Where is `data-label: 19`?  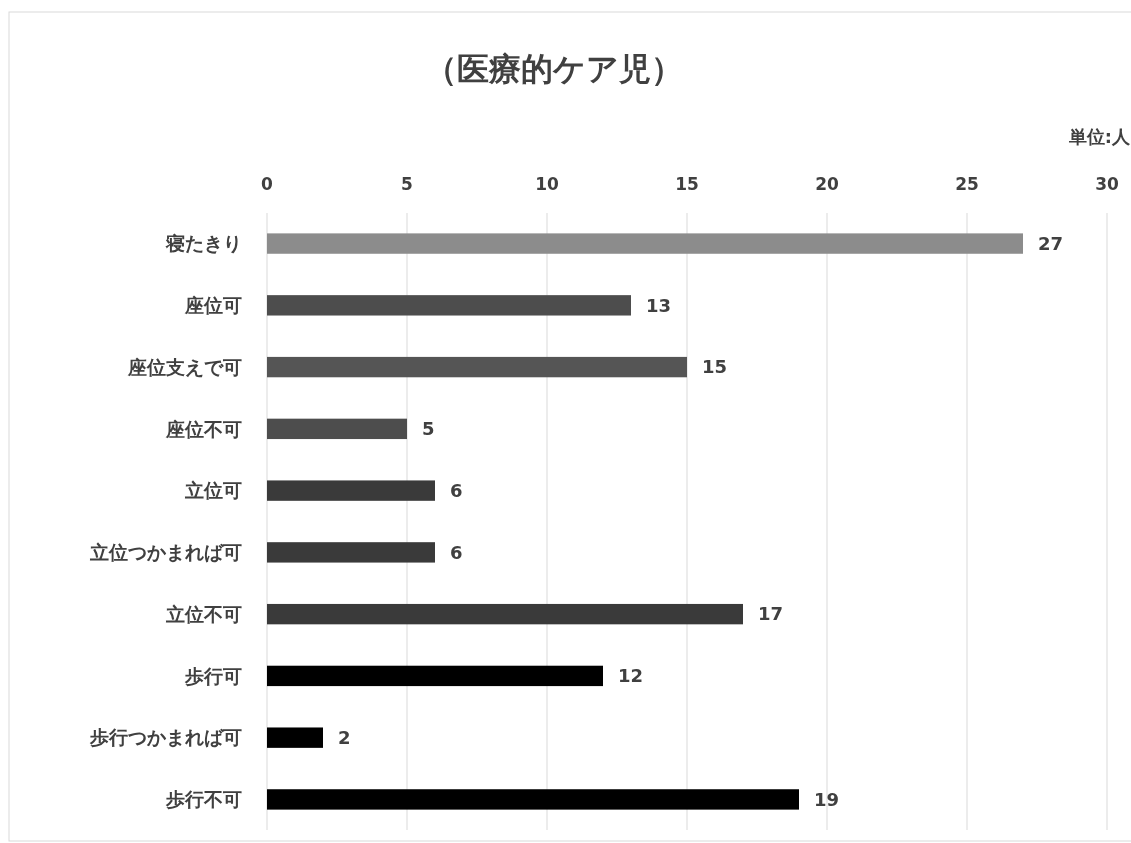
data-label: 19 is located at coordinates (827, 799).